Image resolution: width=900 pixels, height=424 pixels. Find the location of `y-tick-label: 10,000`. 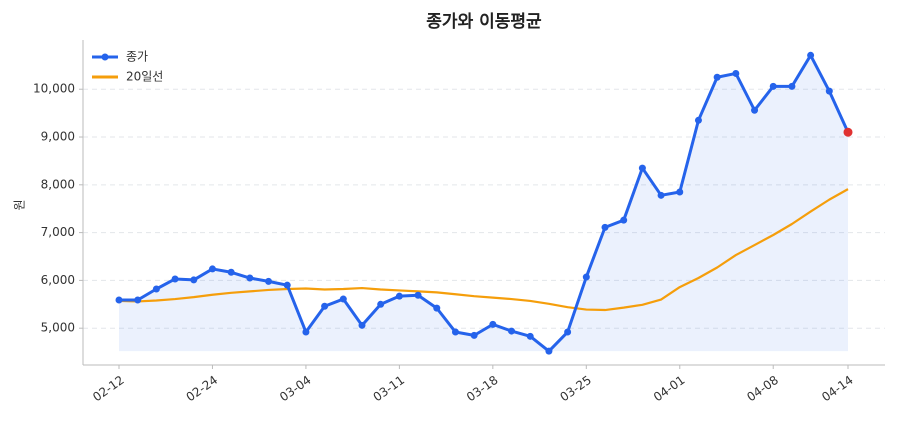

y-tick-label: 10,000 is located at coordinates (54, 89).